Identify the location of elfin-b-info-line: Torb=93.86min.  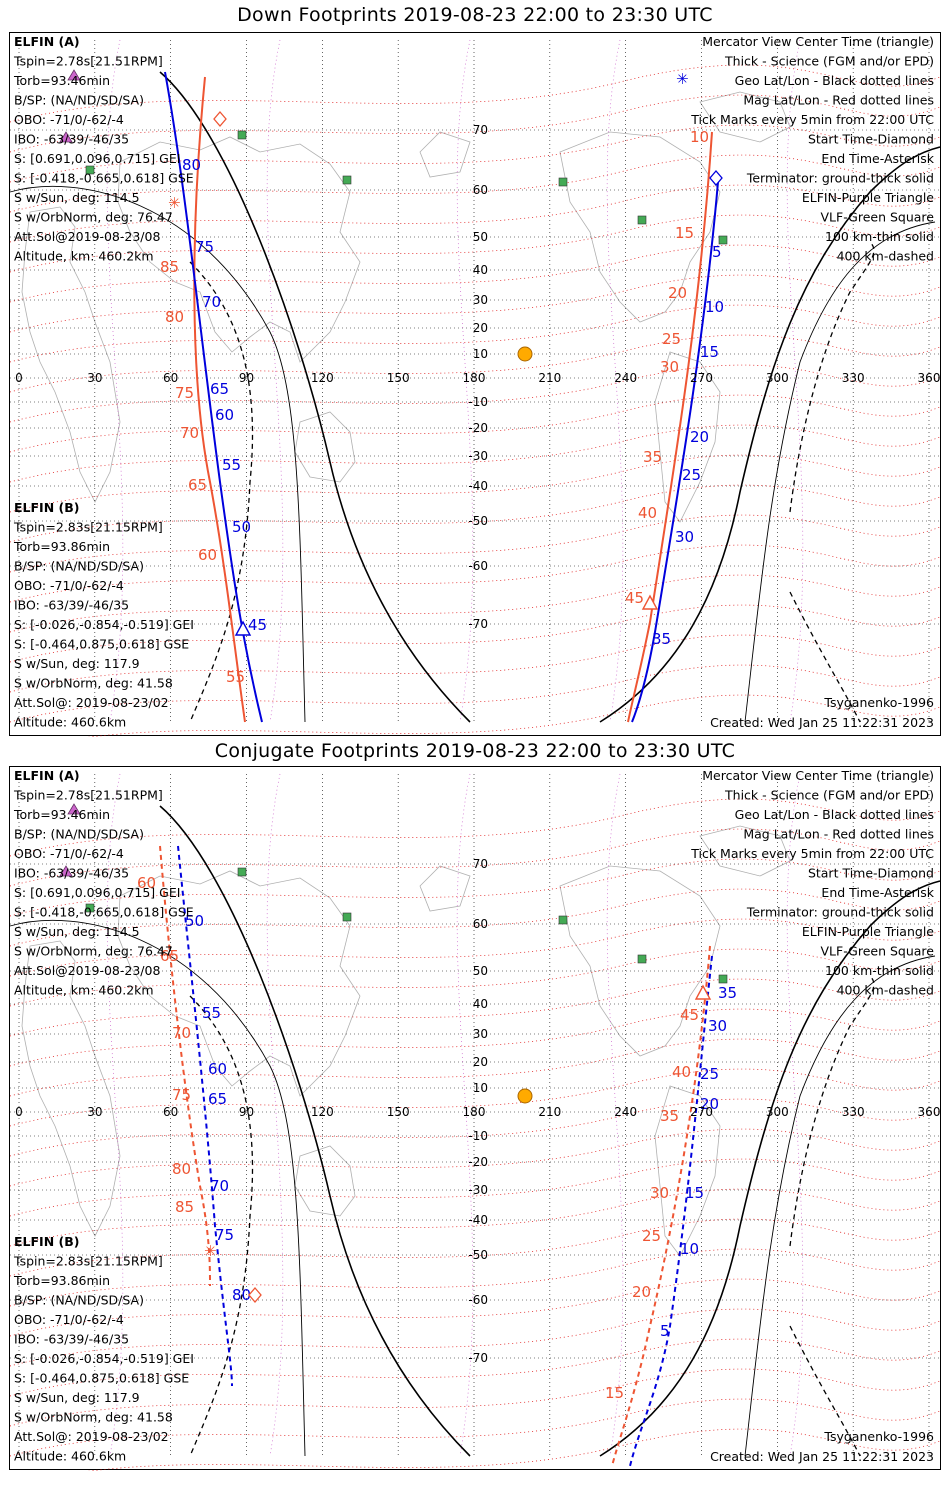
(61, 1280).